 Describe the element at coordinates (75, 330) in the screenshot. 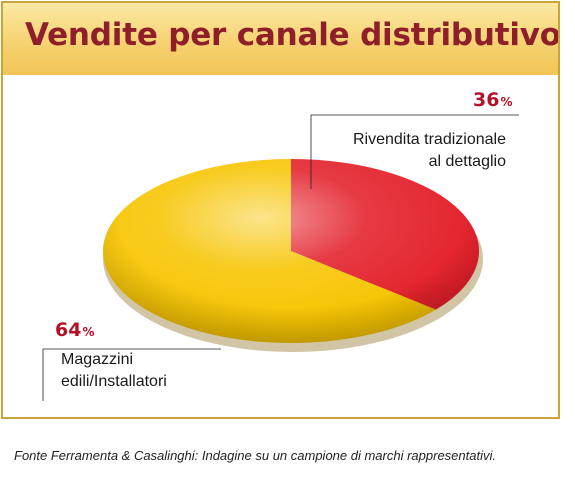

I see `slice-value-magazzini: 64%` at that location.